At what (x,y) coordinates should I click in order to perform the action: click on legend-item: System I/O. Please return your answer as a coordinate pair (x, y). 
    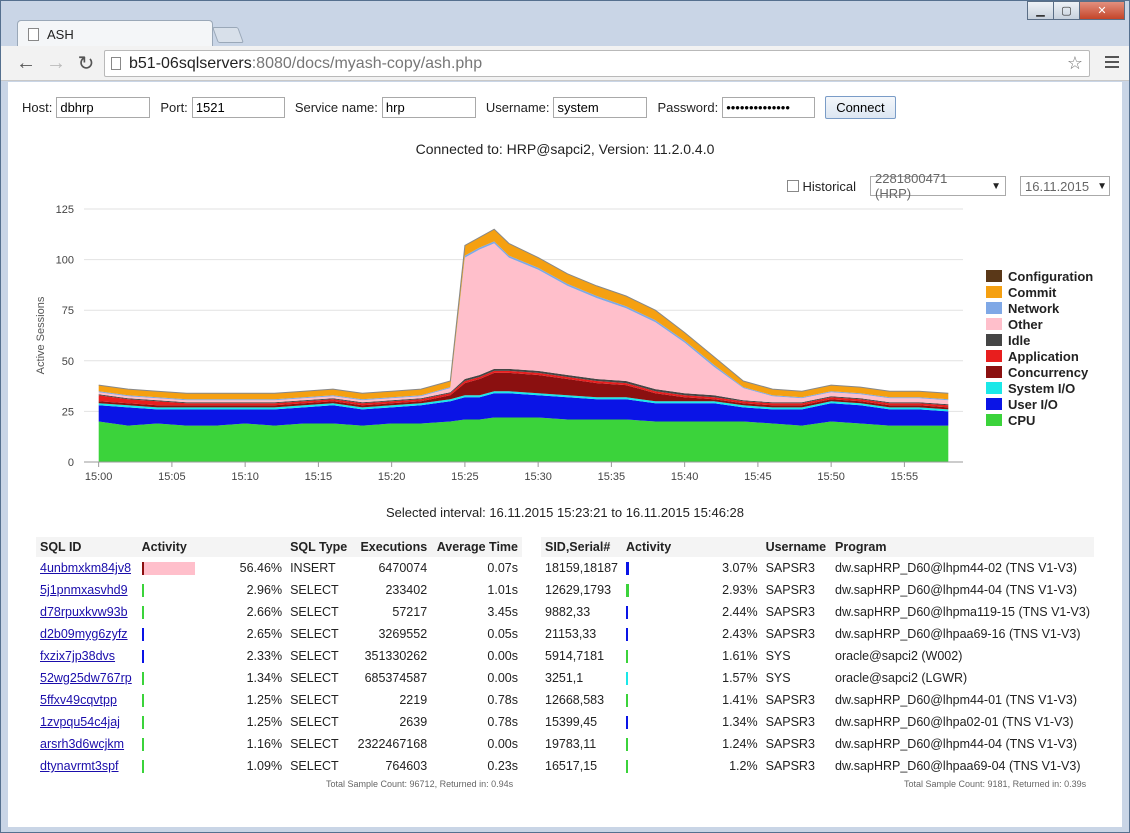
    Looking at the image, I should click on (1039, 388).